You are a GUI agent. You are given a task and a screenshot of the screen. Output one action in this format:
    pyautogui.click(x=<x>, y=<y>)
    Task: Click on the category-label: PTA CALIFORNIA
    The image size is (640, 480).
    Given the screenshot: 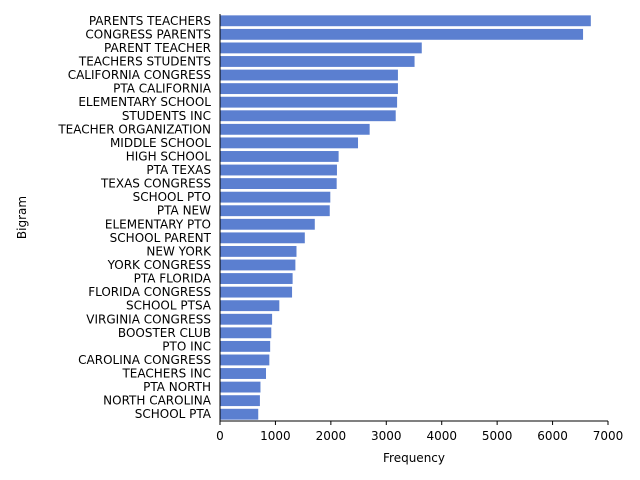 What is the action you would take?
    pyautogui.click(x=162, y=89)
    